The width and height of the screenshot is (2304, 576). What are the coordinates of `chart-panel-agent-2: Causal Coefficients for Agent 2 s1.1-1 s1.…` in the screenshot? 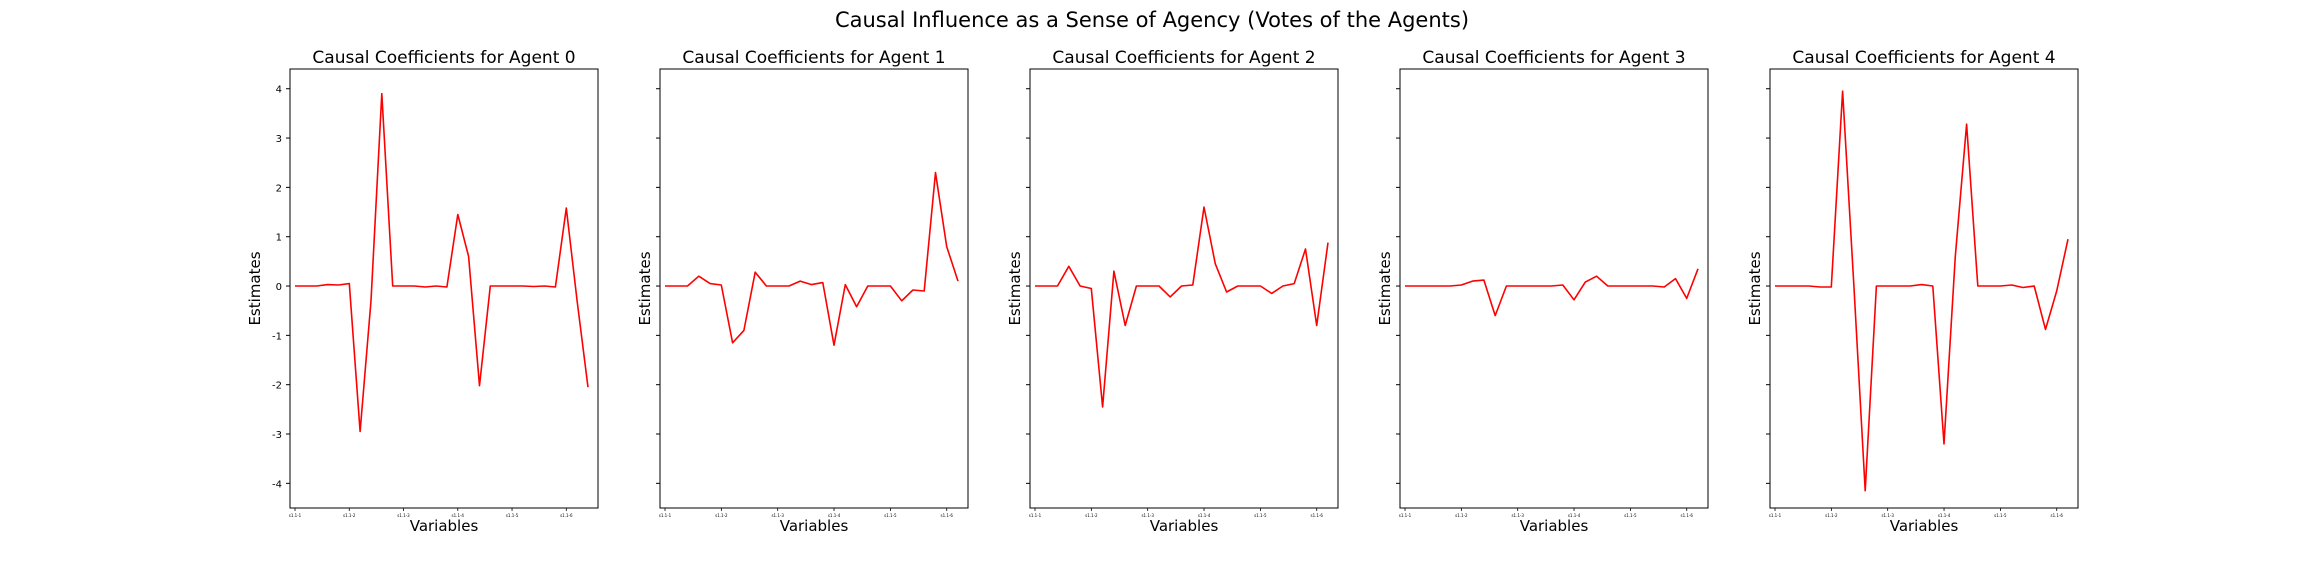 It's located at (1172, 291).